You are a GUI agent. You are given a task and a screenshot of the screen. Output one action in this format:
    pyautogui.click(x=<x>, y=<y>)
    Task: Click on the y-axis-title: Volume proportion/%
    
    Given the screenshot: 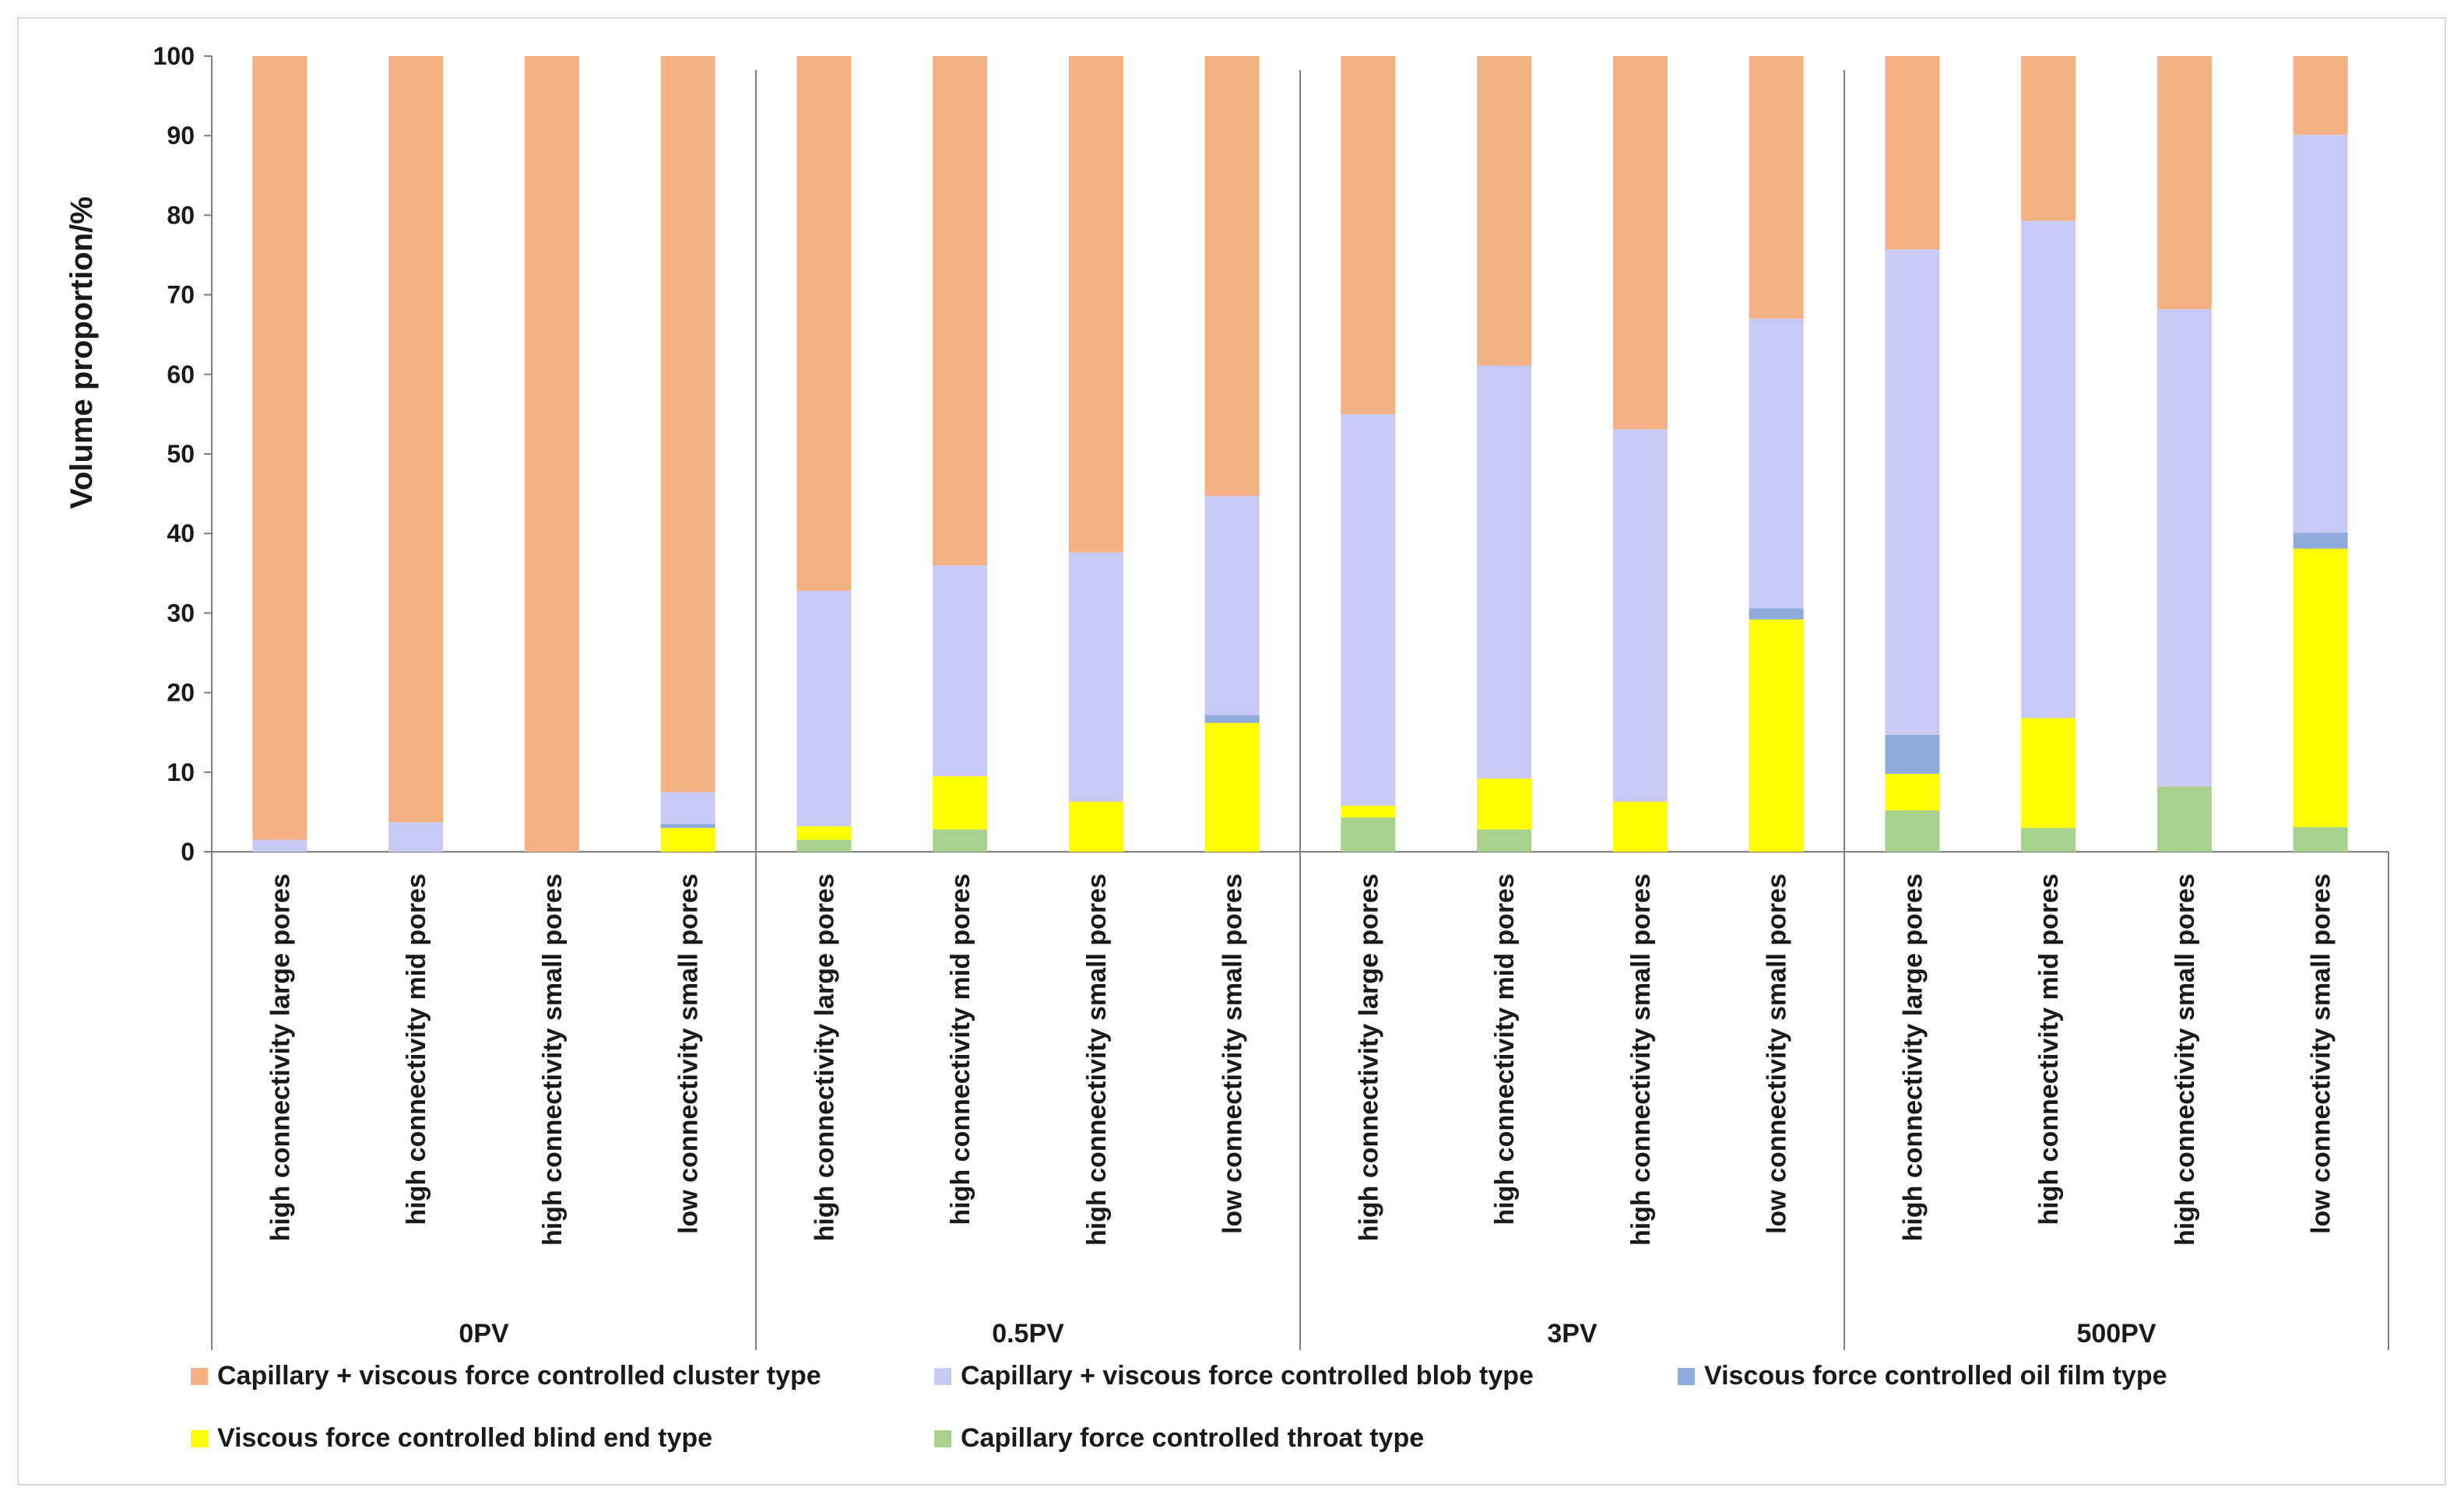 What is the action you would take?
    pyautogui.click(x=82, y=352)
    